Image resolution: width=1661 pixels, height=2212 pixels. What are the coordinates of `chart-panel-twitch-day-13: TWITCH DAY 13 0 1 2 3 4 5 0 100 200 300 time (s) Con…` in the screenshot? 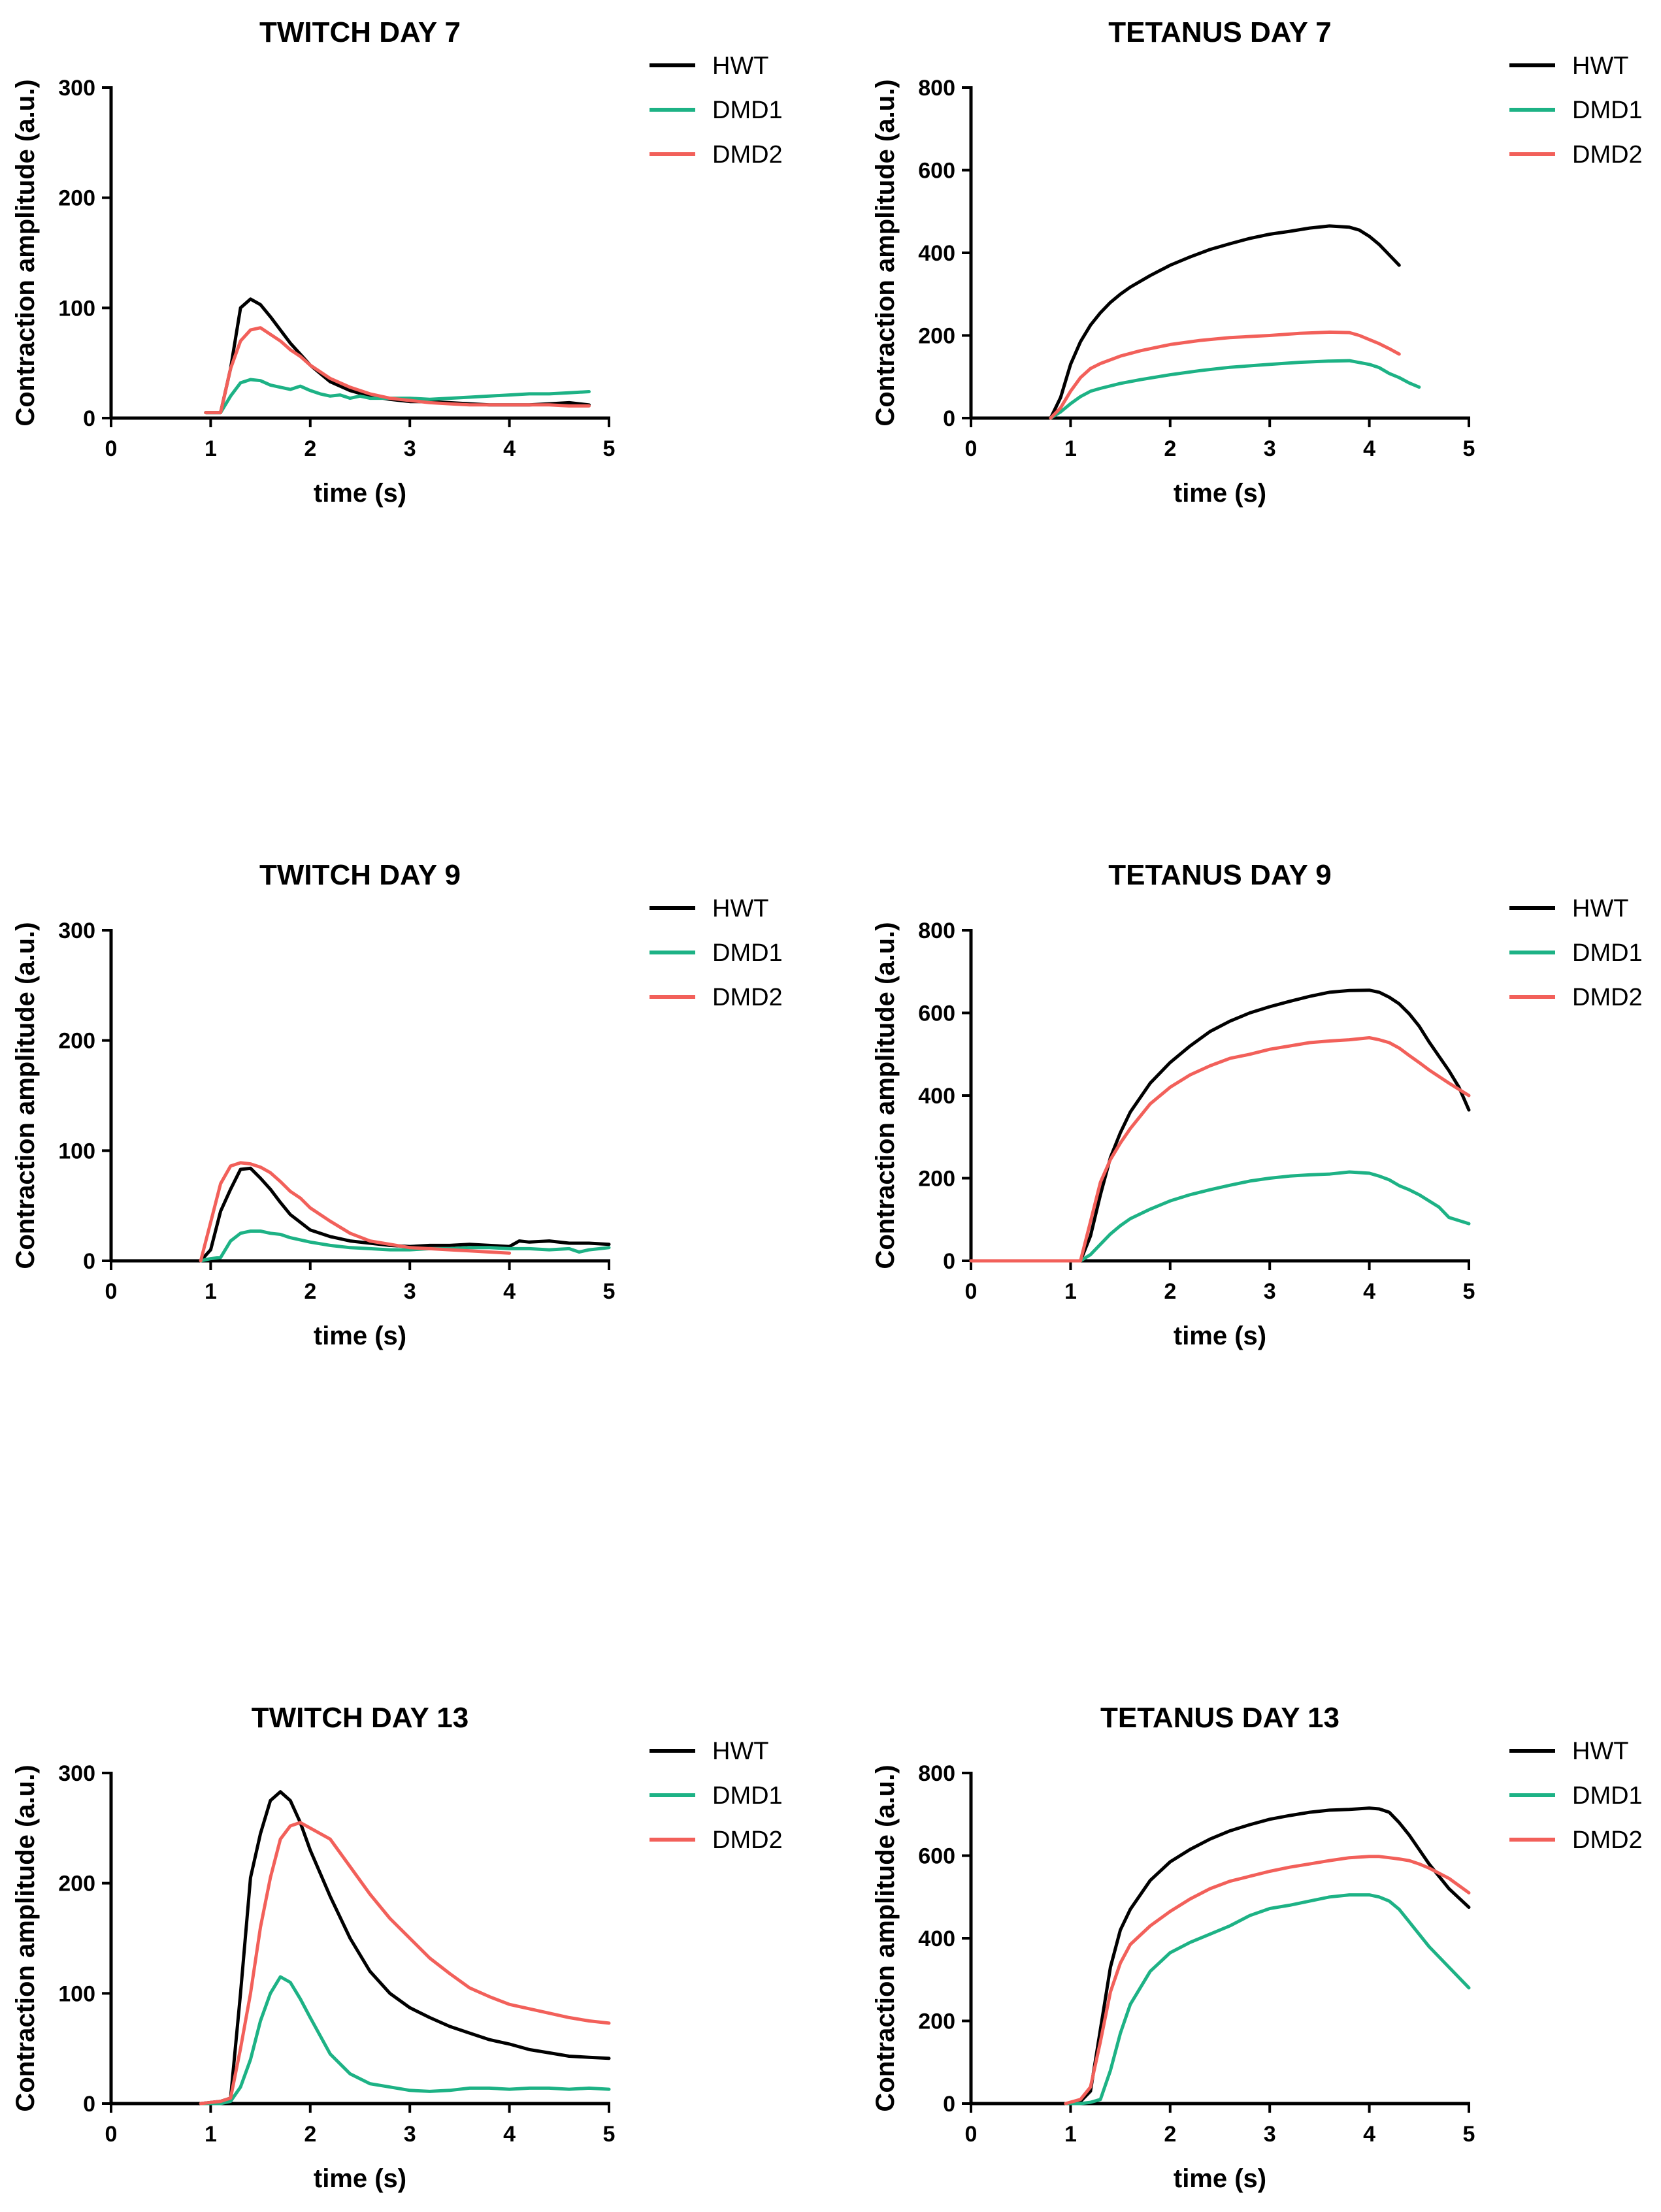 It's located at (397, 1948).